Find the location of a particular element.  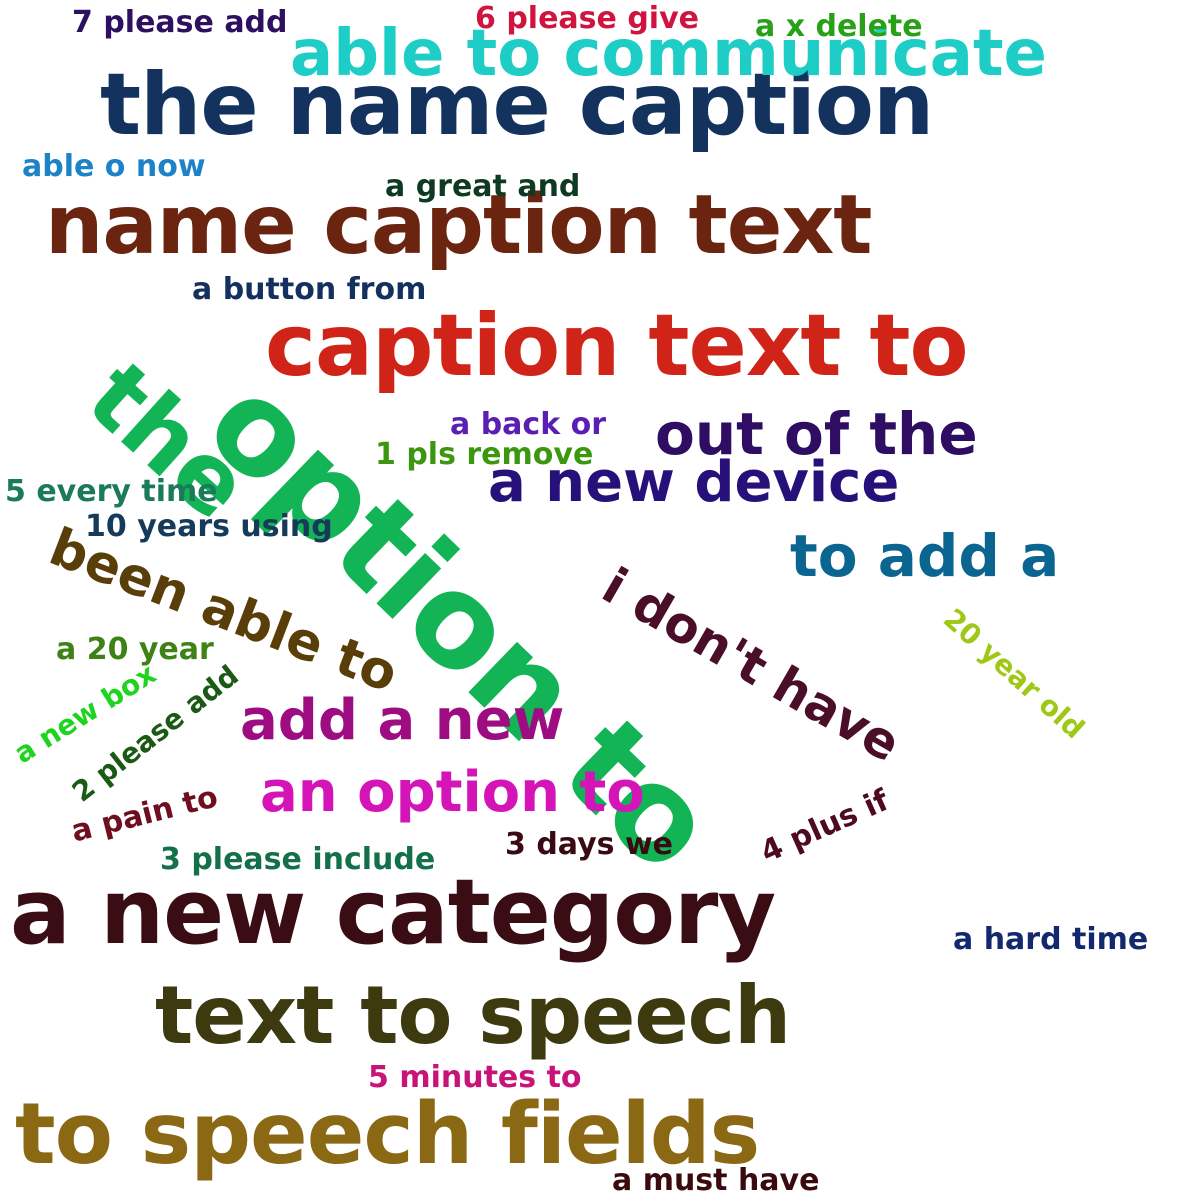

word-name-caption-text: name caption text is located at coordinates (458, 225).